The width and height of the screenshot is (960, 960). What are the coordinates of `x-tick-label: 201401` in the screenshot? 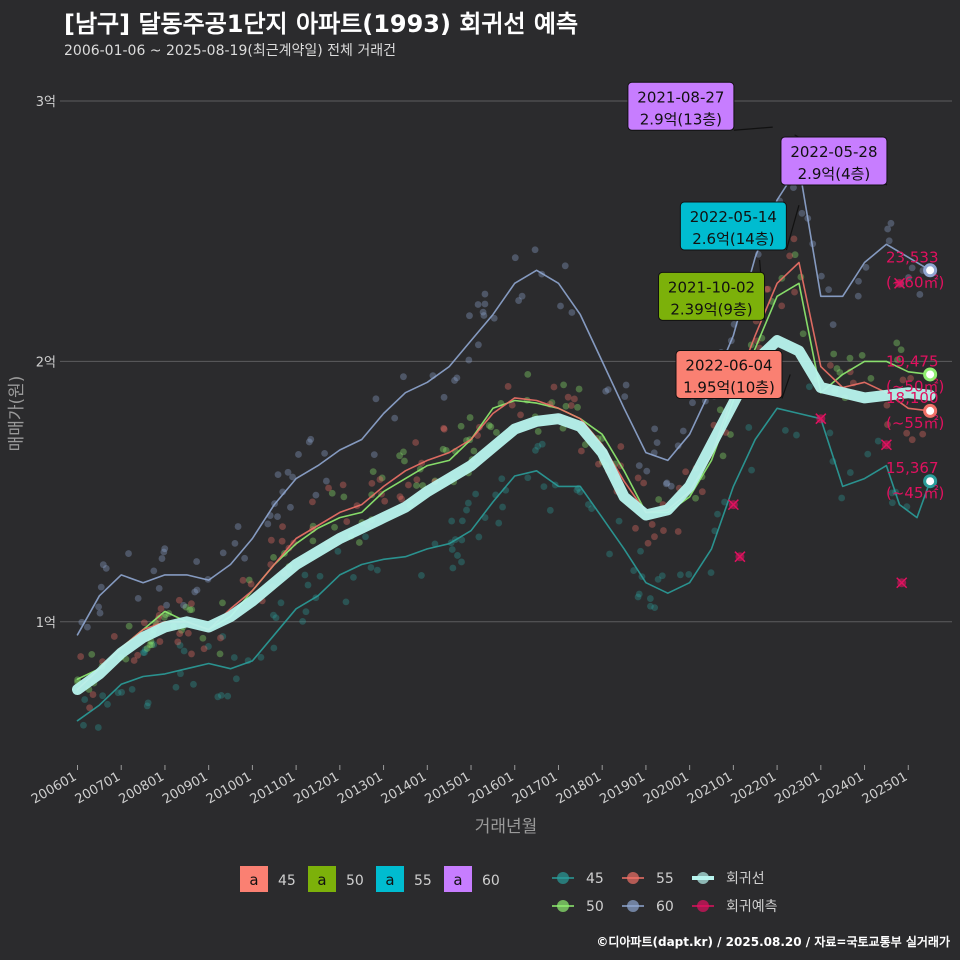 It's located at (404, 788).